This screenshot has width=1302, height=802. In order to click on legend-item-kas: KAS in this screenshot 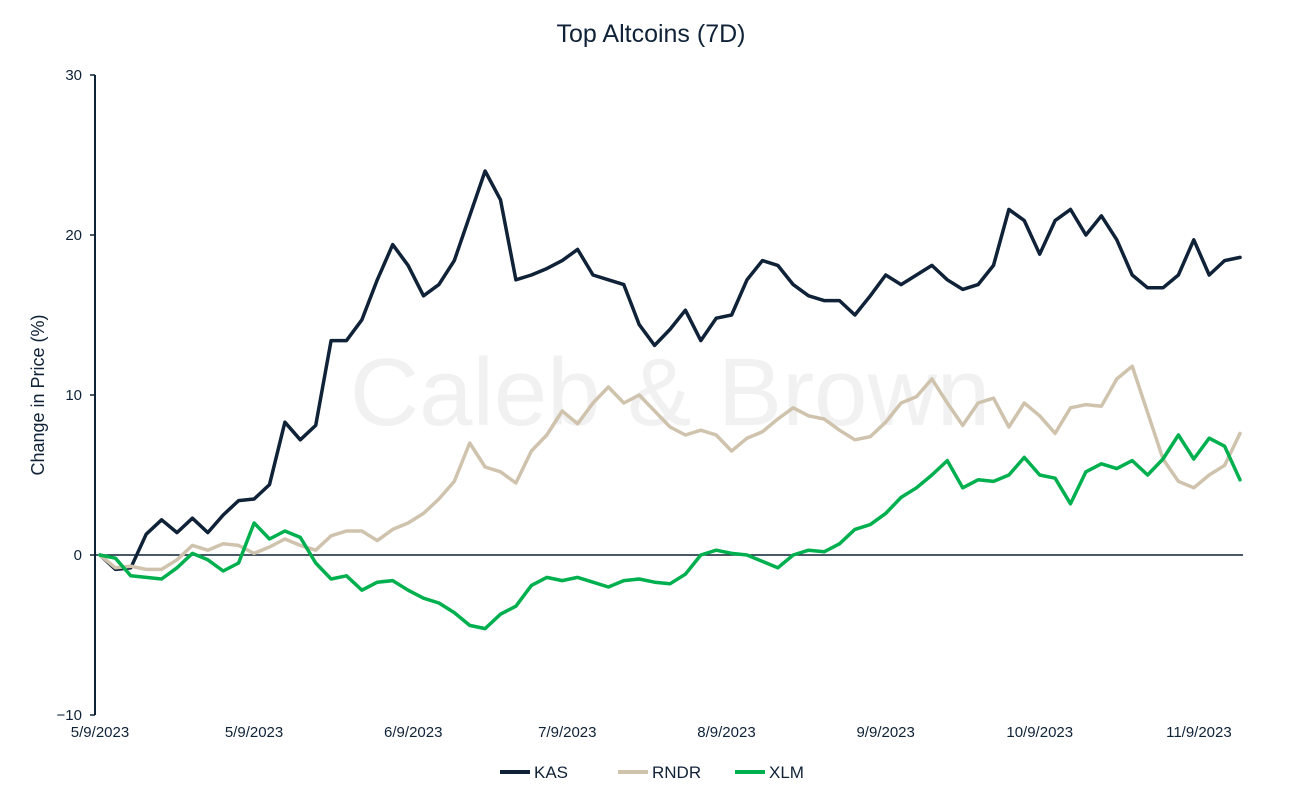, I will do `click(534, 772)`.